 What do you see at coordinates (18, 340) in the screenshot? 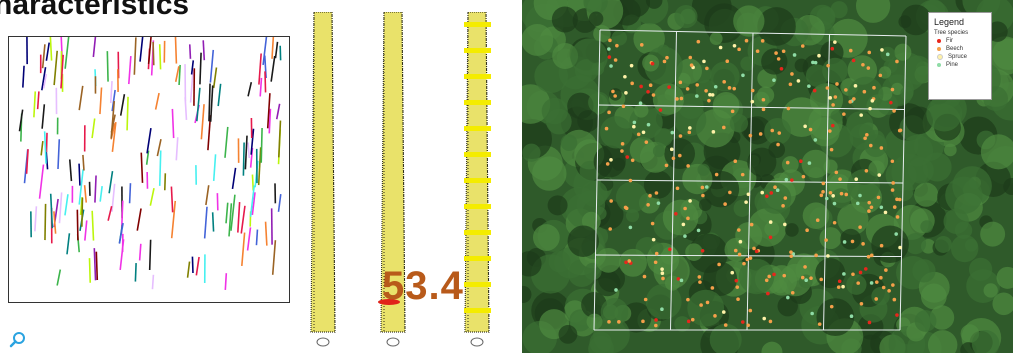
I see `zoom-icon` at bounding box center [18, 340].